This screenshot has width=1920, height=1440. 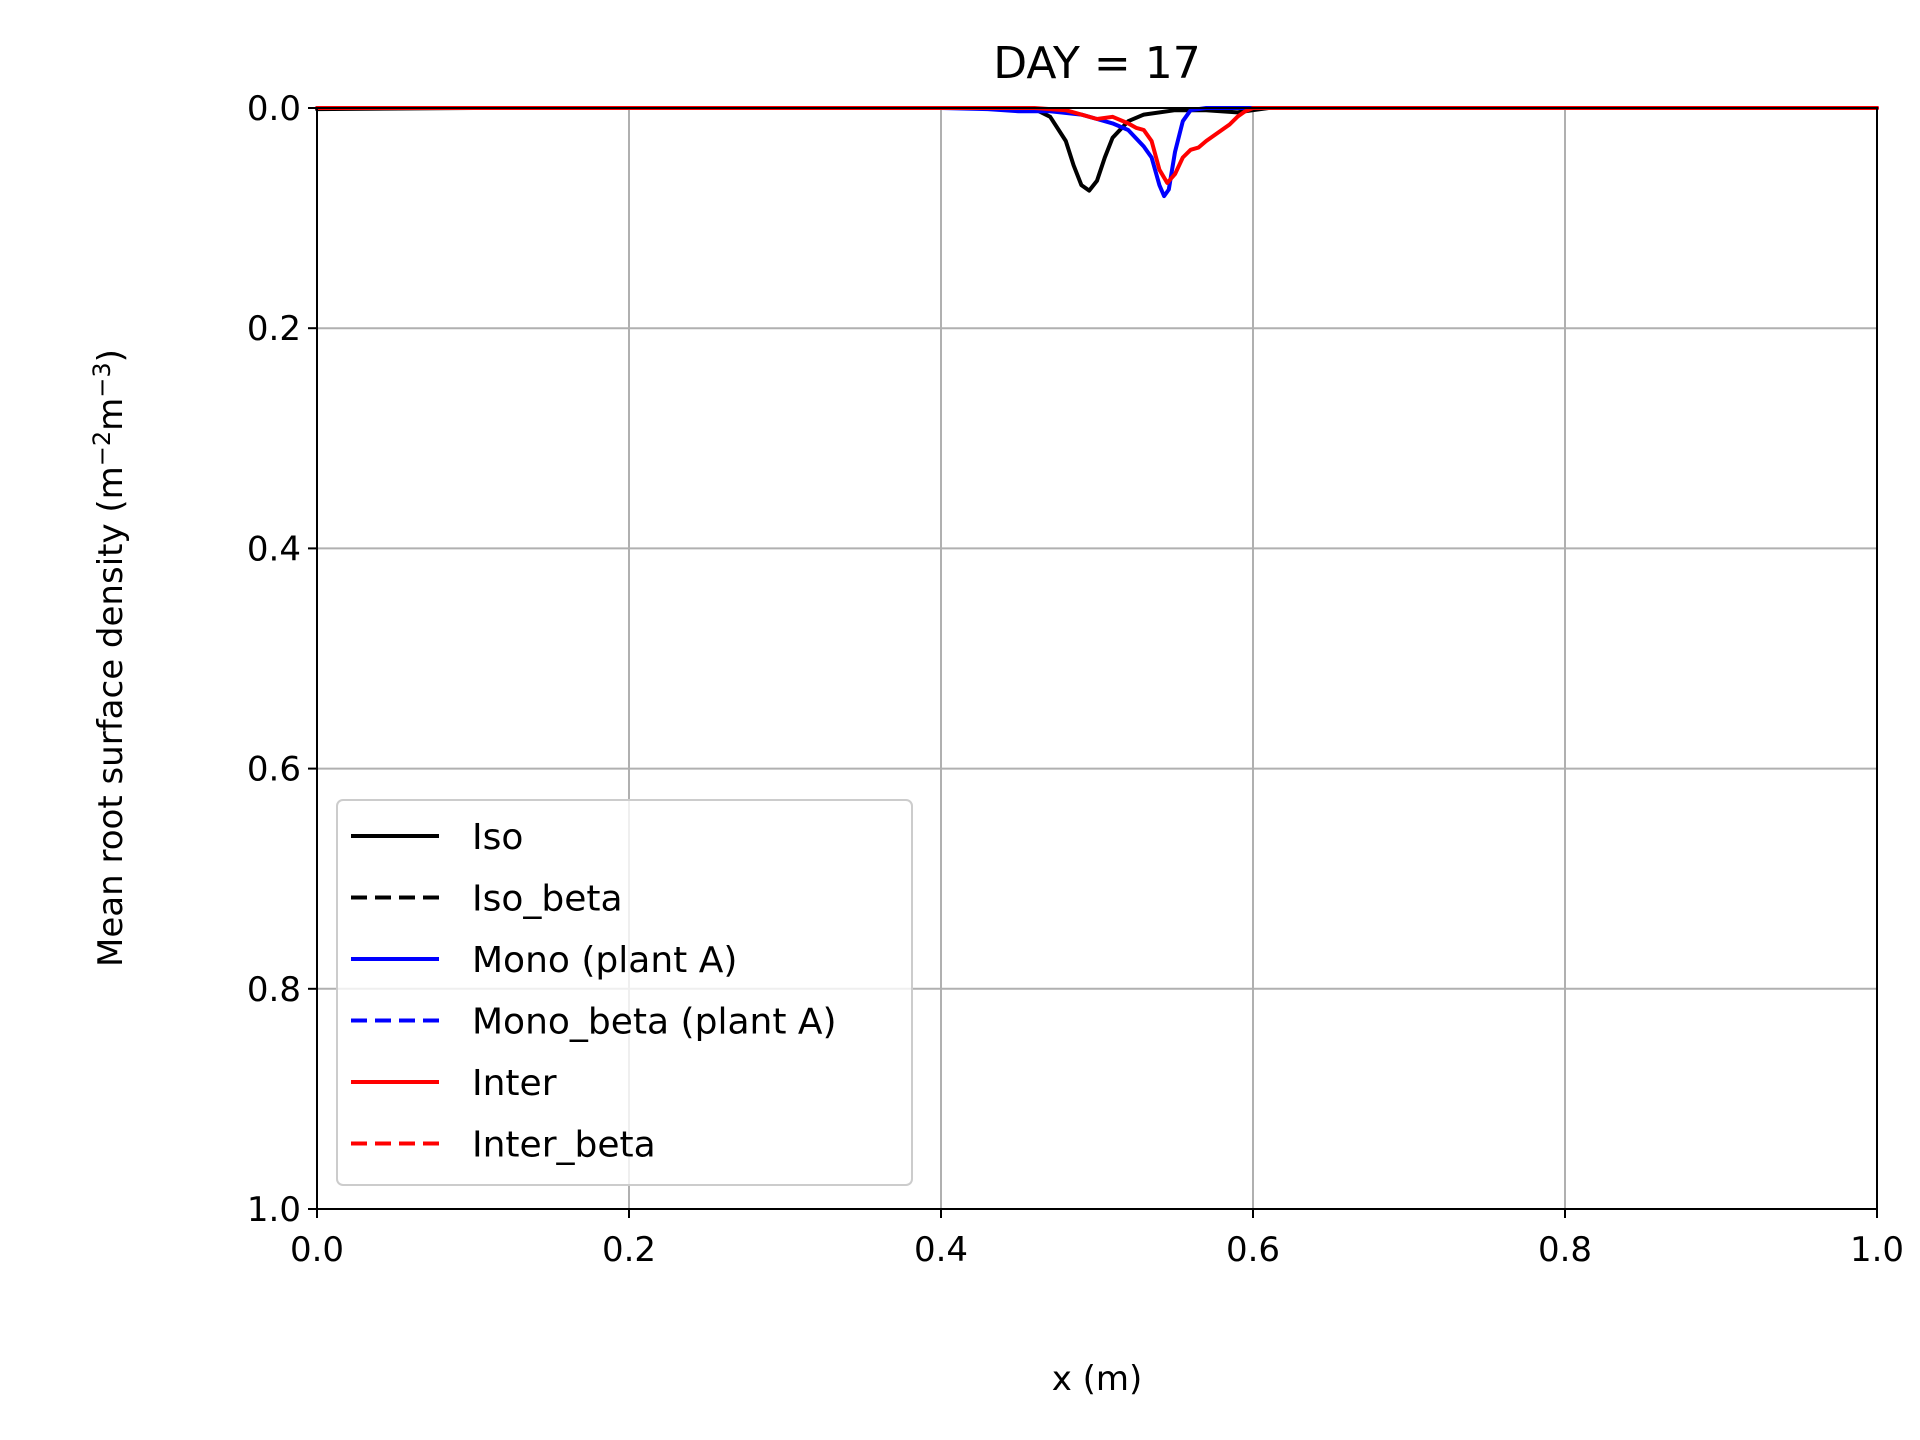 What do you see at coordinates (102, 379) in the screenshot?
I see `y-axis-label-sup2: −3` at bounding box center [102, 379].